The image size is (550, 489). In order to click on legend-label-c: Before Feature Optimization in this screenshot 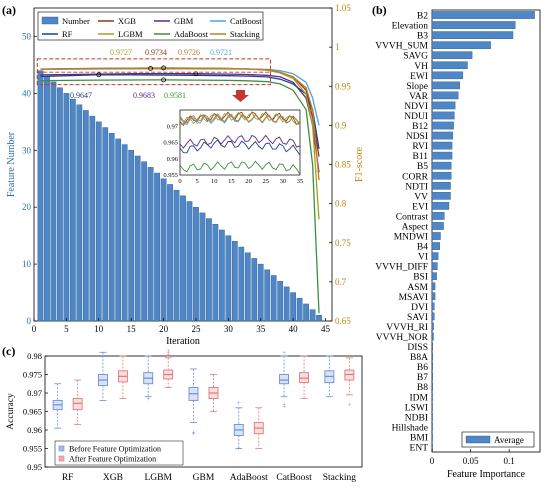, I will do `click(115, 449)`.